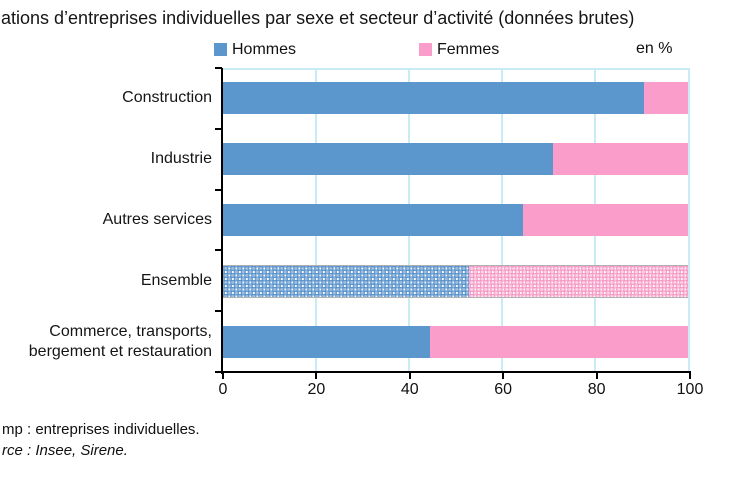 This screenshot has height=479, width=741. I want to click on legend-label-femmes: Femmes, so click(468, 49).